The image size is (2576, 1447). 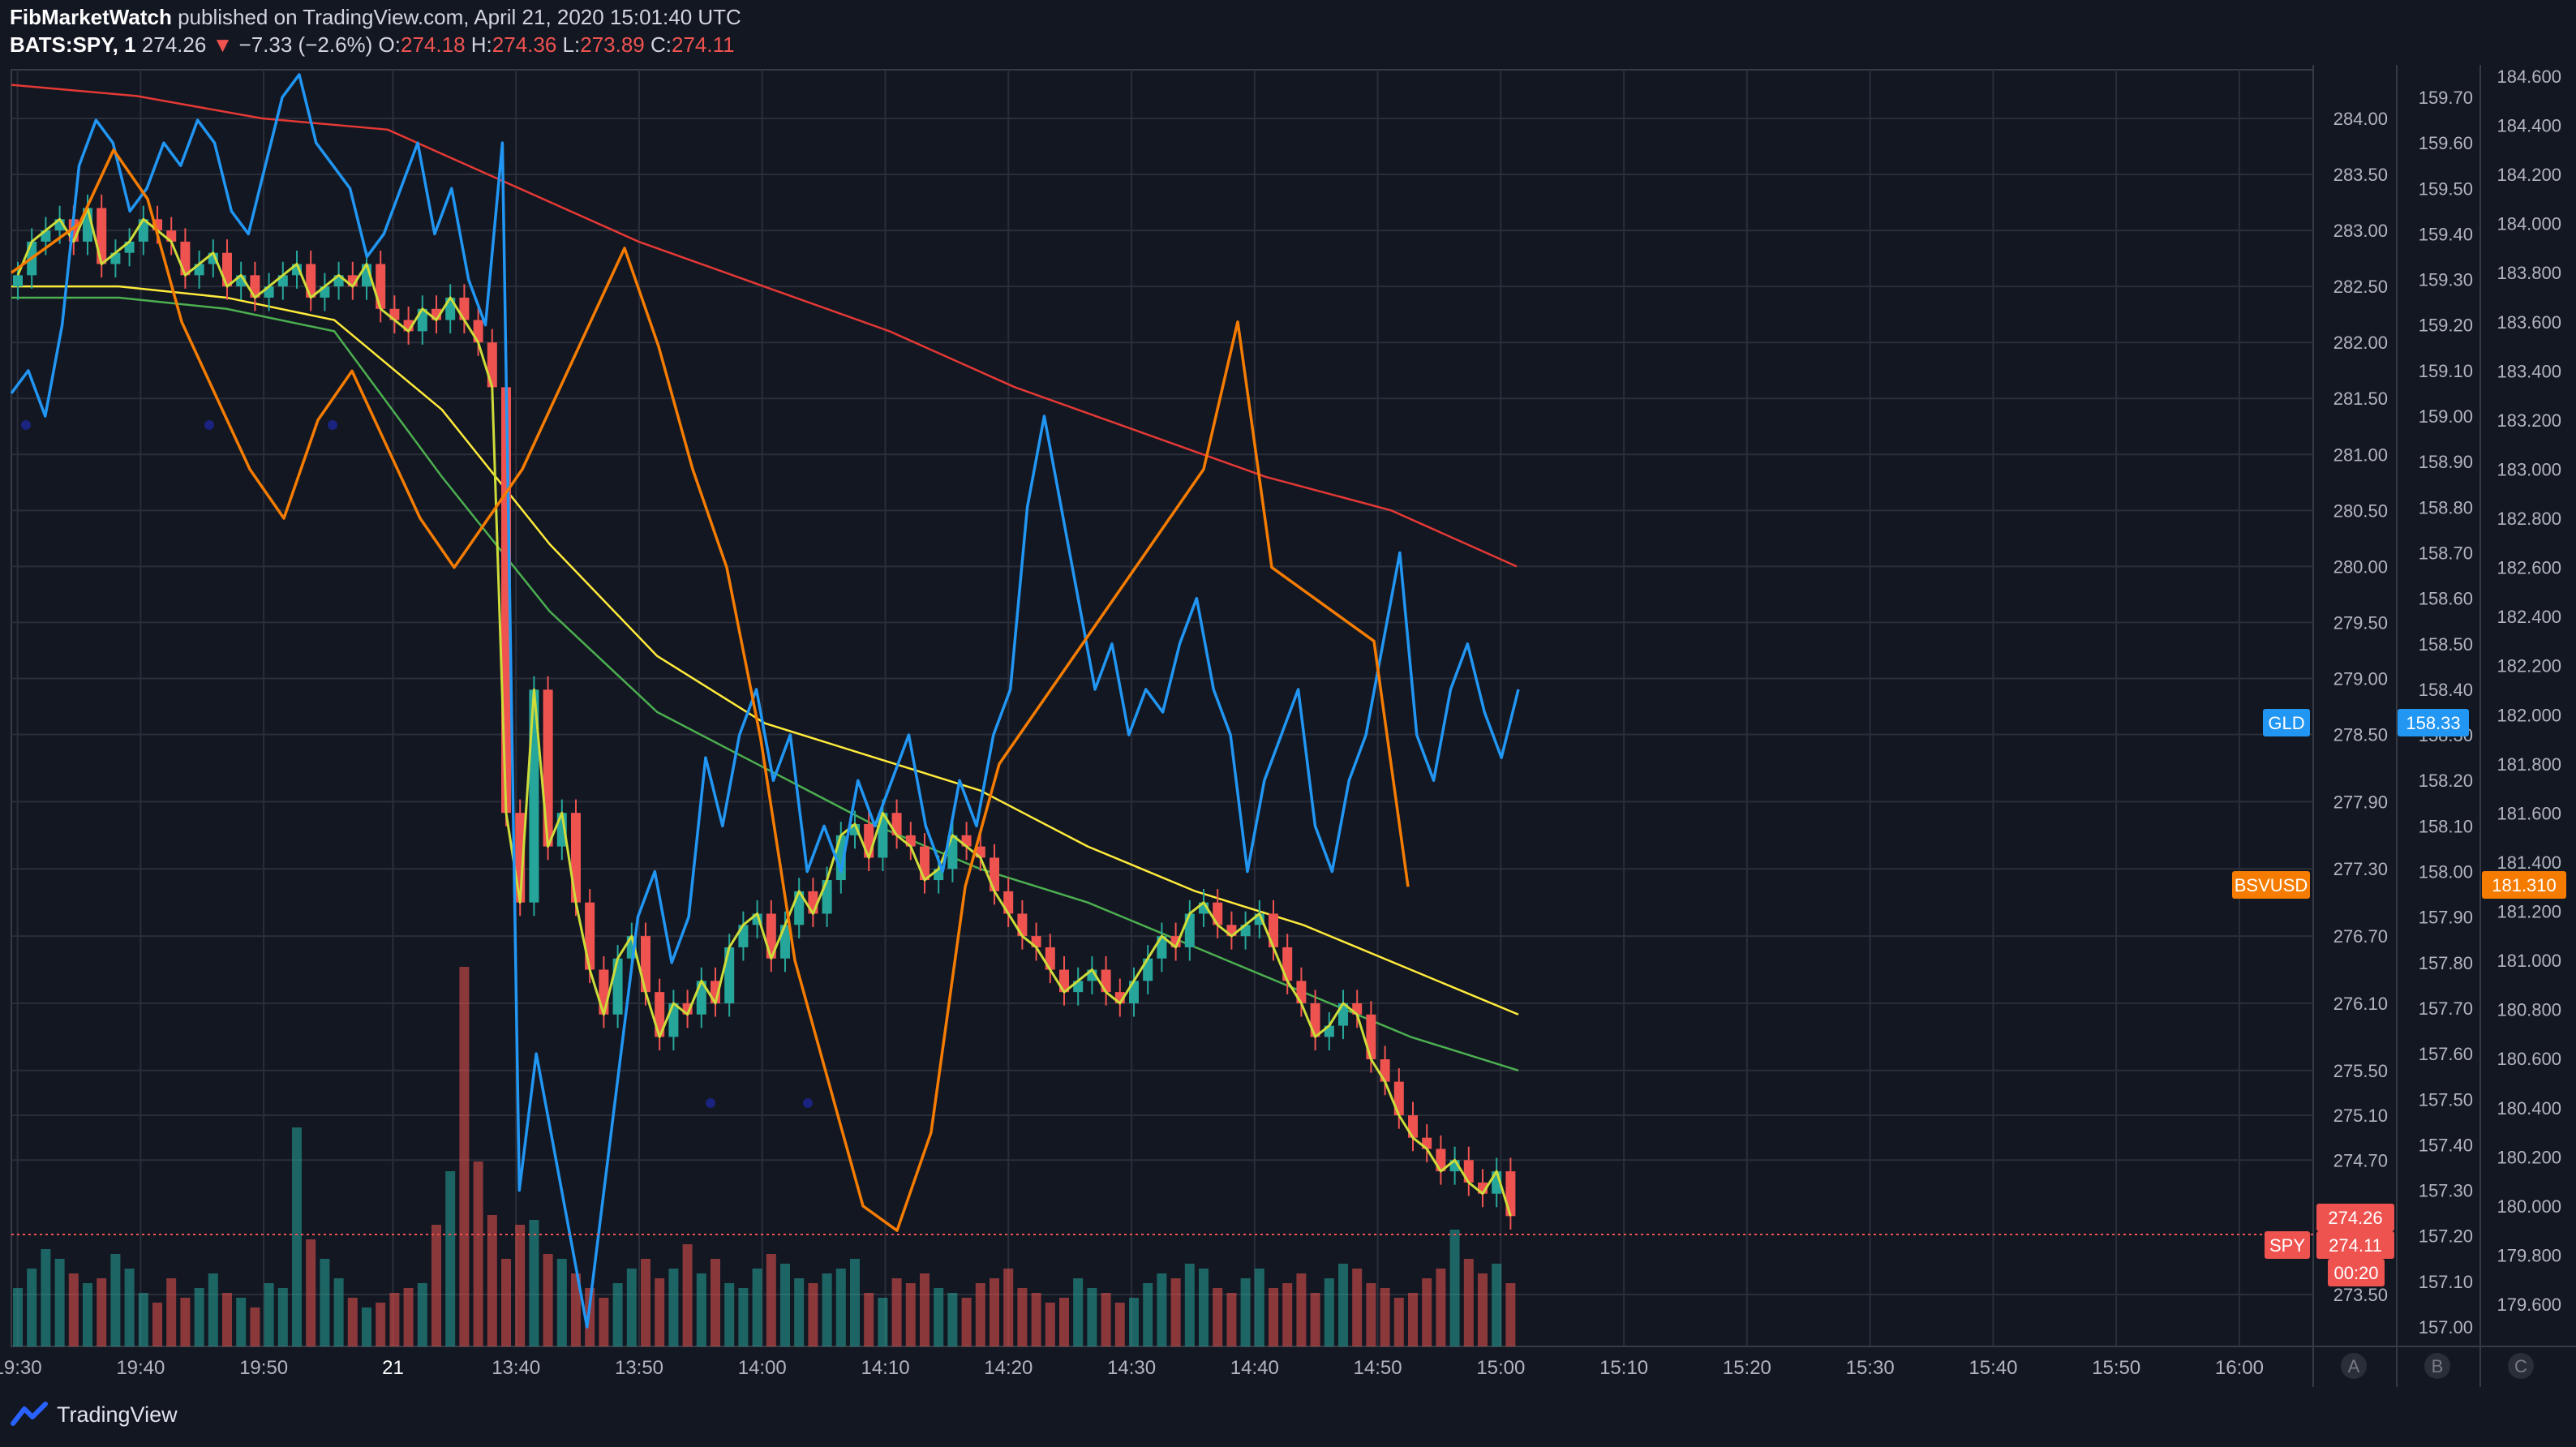 I want to click on high-value: 274.36, so click(x=524, y=44).